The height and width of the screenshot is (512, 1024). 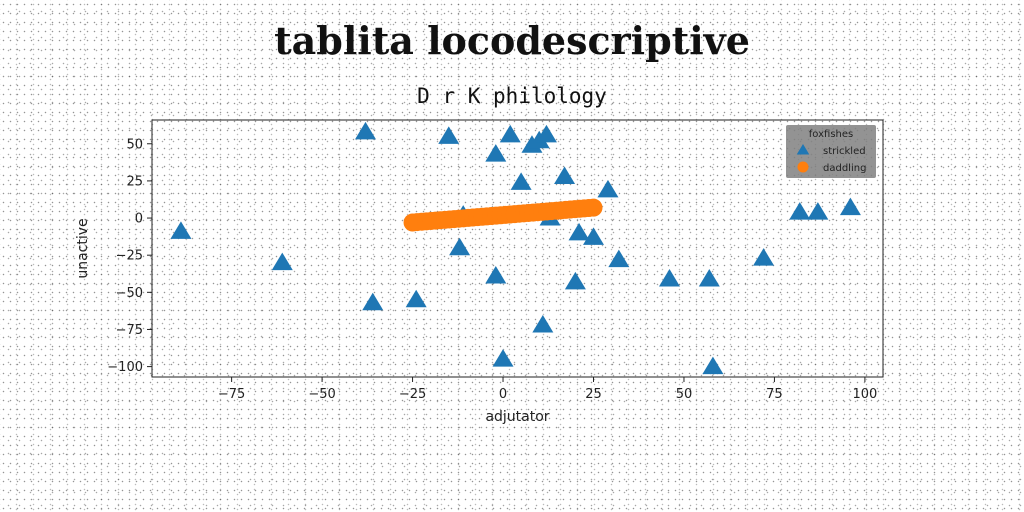 What do you see at coordinates (844, 168) in the screenshot?
I see `legend-label: daddling` at bounding box center [844, 168].